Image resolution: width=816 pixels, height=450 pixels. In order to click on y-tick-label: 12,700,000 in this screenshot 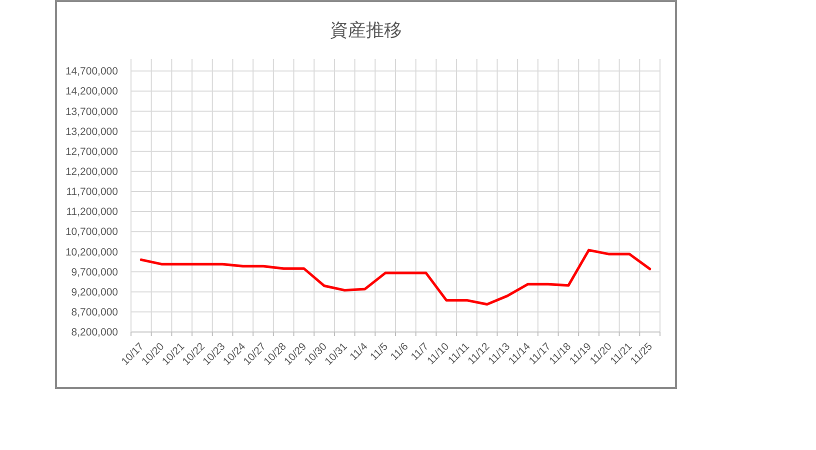, I will do `click(91, 152)`.